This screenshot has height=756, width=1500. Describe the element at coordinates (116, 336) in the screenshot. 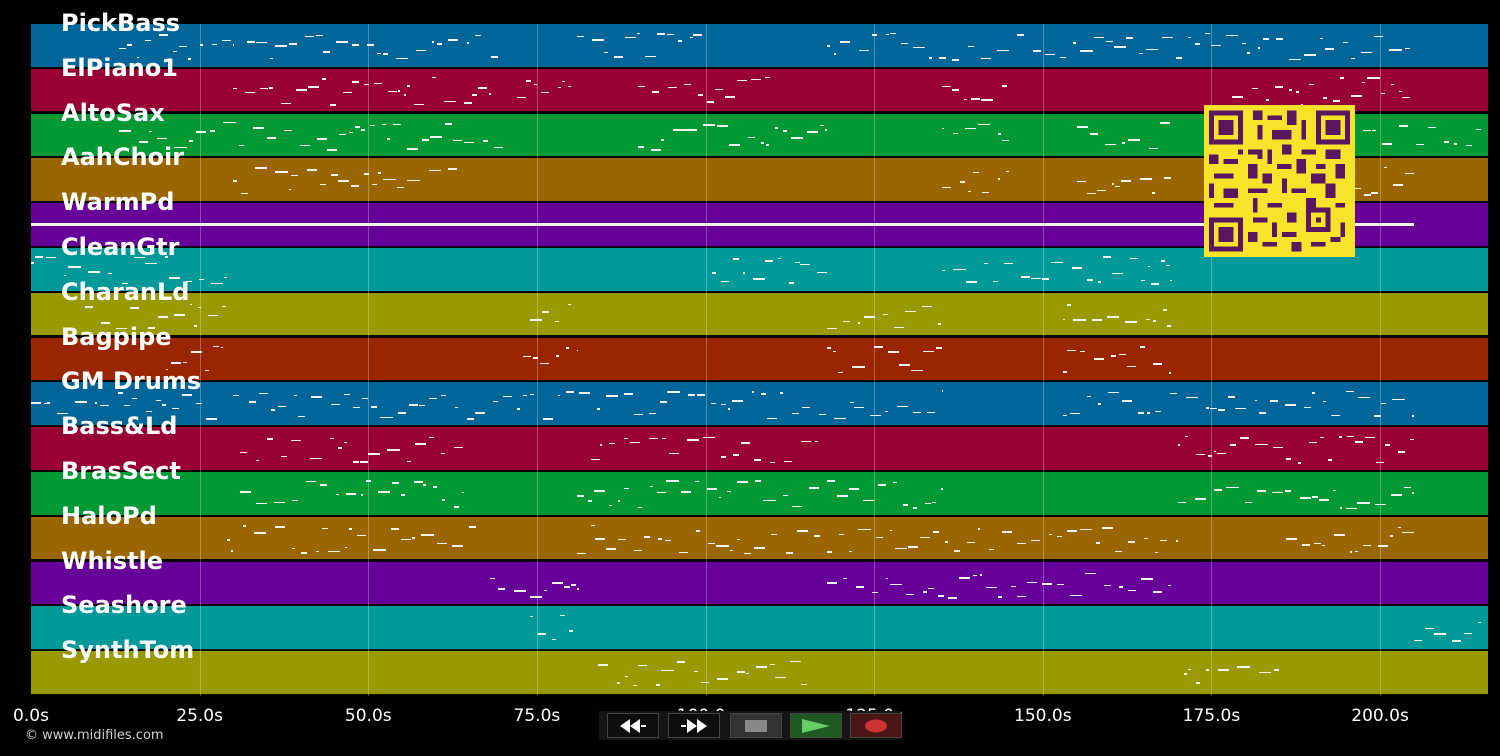

I see `track-label: Bagpipe` at that location.